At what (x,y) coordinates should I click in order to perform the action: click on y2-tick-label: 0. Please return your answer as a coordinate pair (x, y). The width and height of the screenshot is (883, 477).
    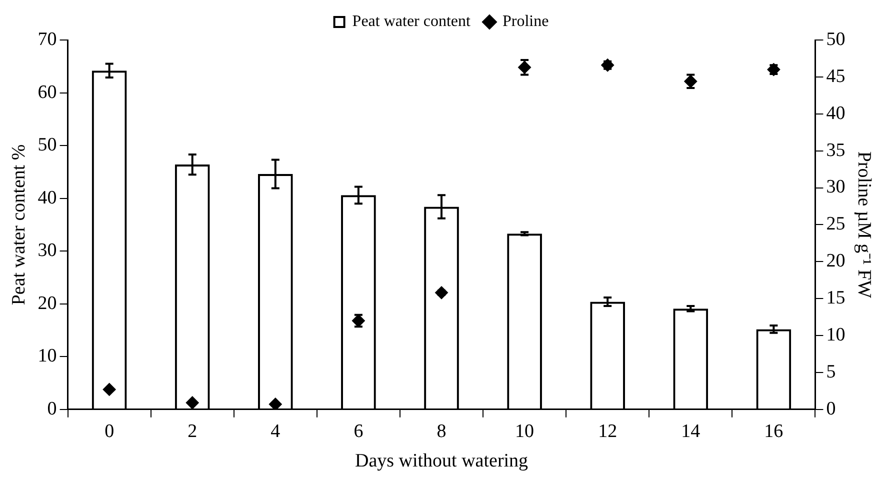
    Looking at the image, I should click on (831, 409).